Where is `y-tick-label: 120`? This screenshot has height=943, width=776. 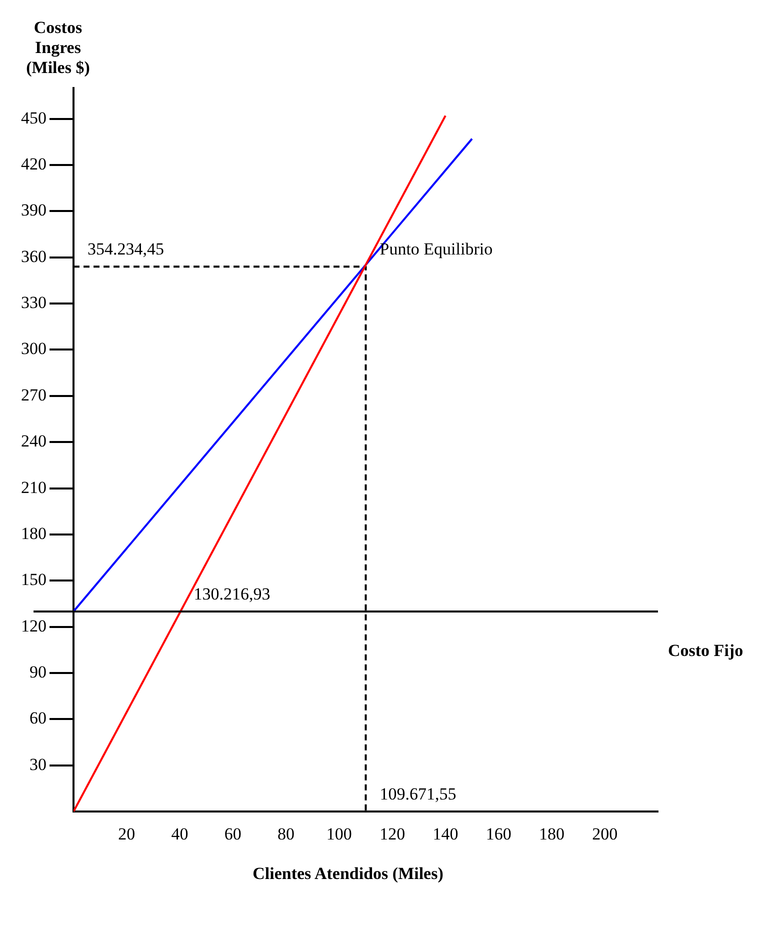 y-tick-label: 120 is located at coordinates (33, 626).